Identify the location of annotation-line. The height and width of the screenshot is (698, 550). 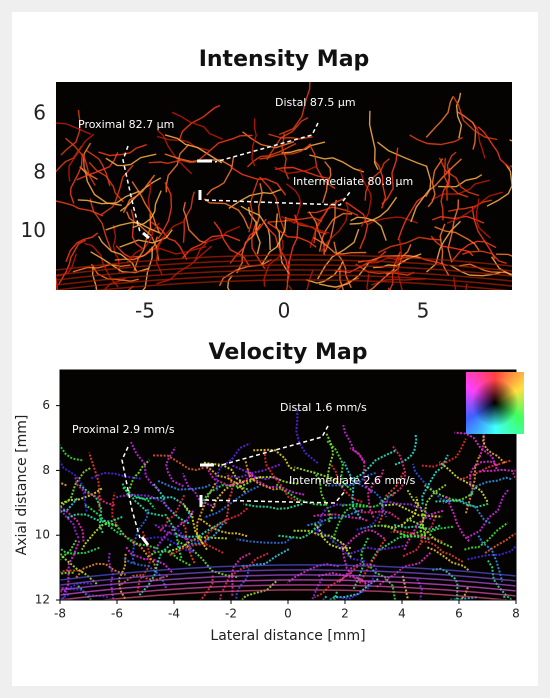
(275, 496).